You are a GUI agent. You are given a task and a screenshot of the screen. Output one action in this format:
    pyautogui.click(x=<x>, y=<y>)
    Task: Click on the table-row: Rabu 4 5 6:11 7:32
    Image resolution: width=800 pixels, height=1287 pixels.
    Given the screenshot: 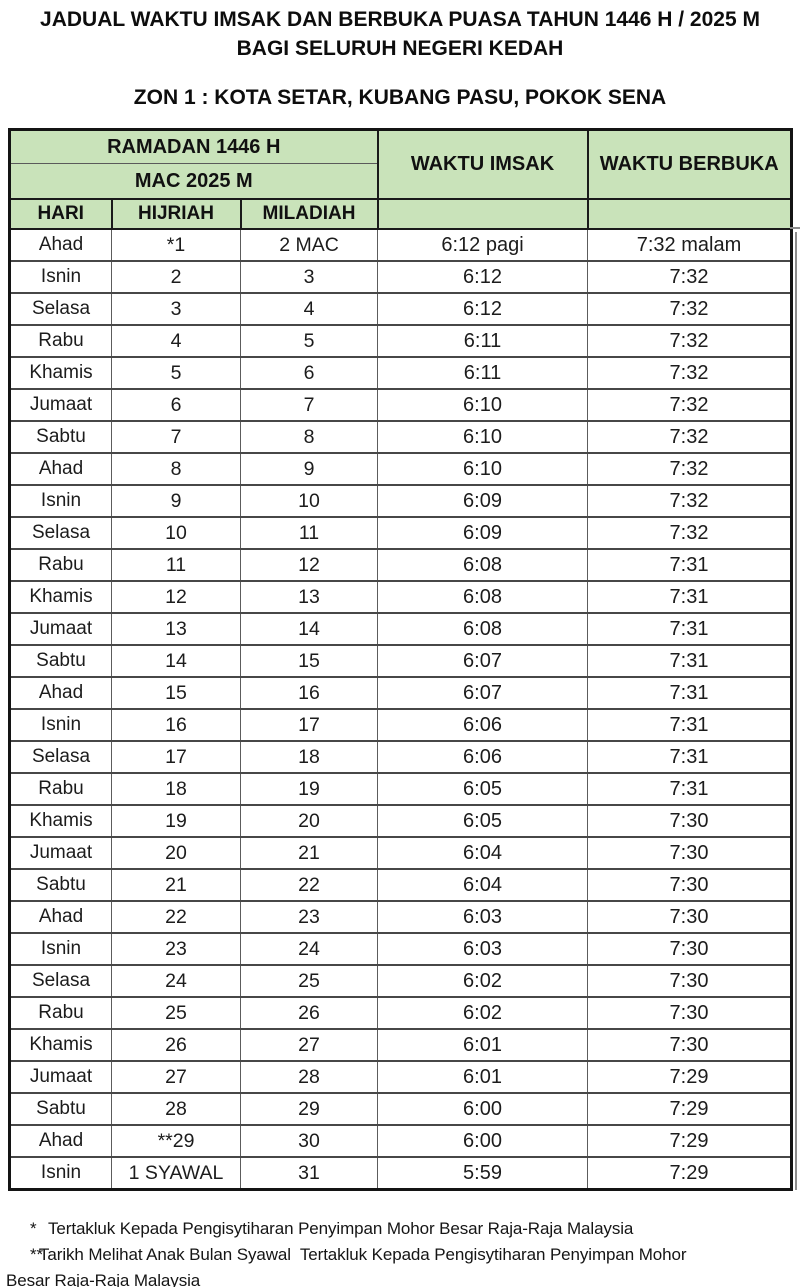 What is the action you would take?
    pyautogui.click(x=400, y=341)
    